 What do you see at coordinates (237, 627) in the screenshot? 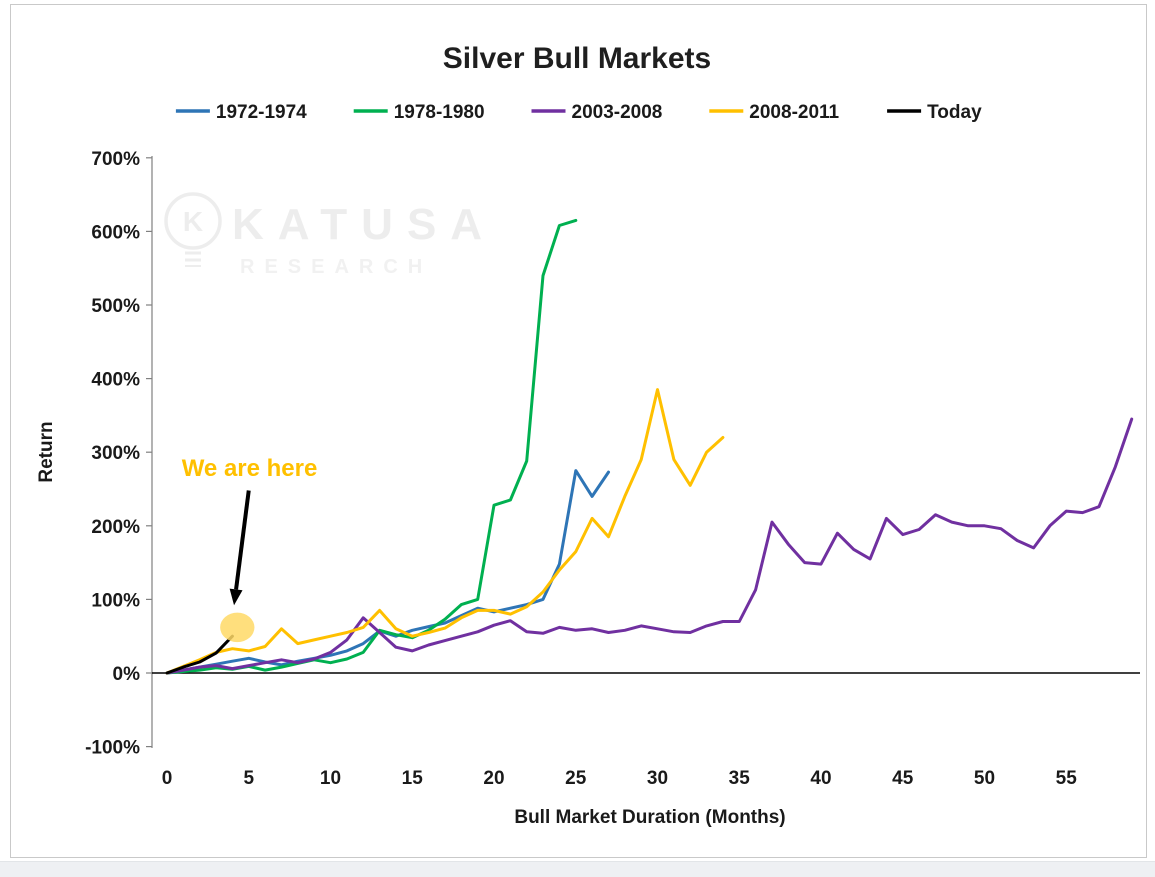
I see `we-are-here-highlight` at bounding box center [237, 627].